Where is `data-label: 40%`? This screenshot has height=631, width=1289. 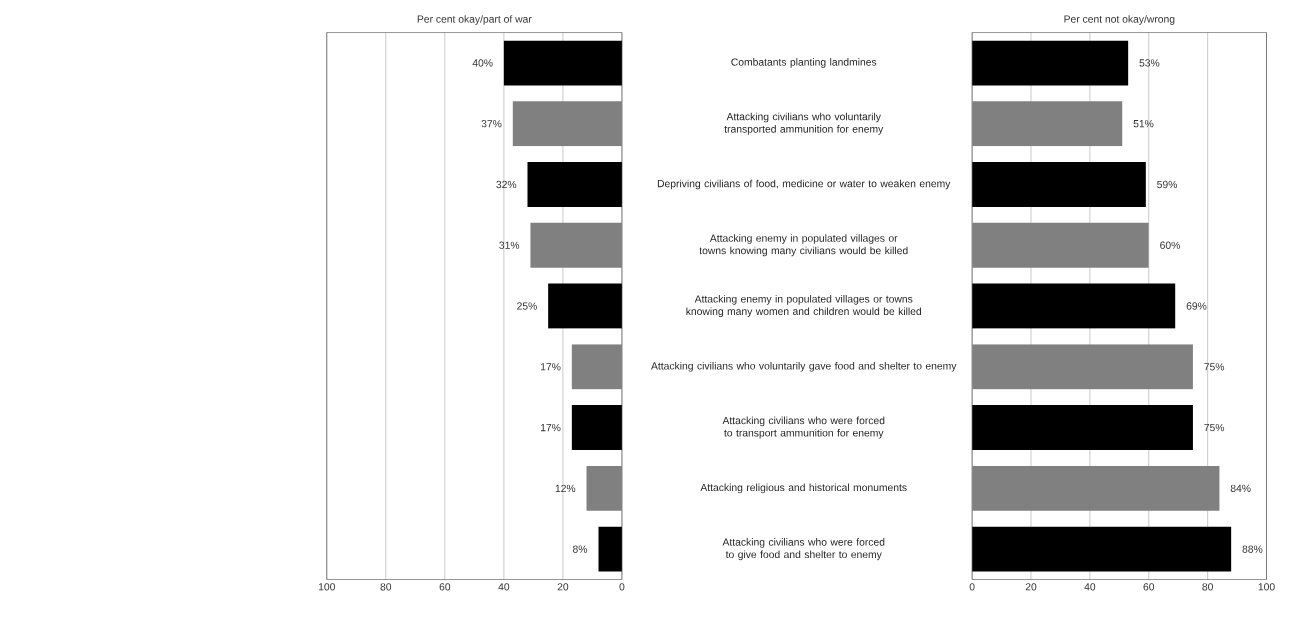 data-label: 40% is located at coordinates (482, 63).